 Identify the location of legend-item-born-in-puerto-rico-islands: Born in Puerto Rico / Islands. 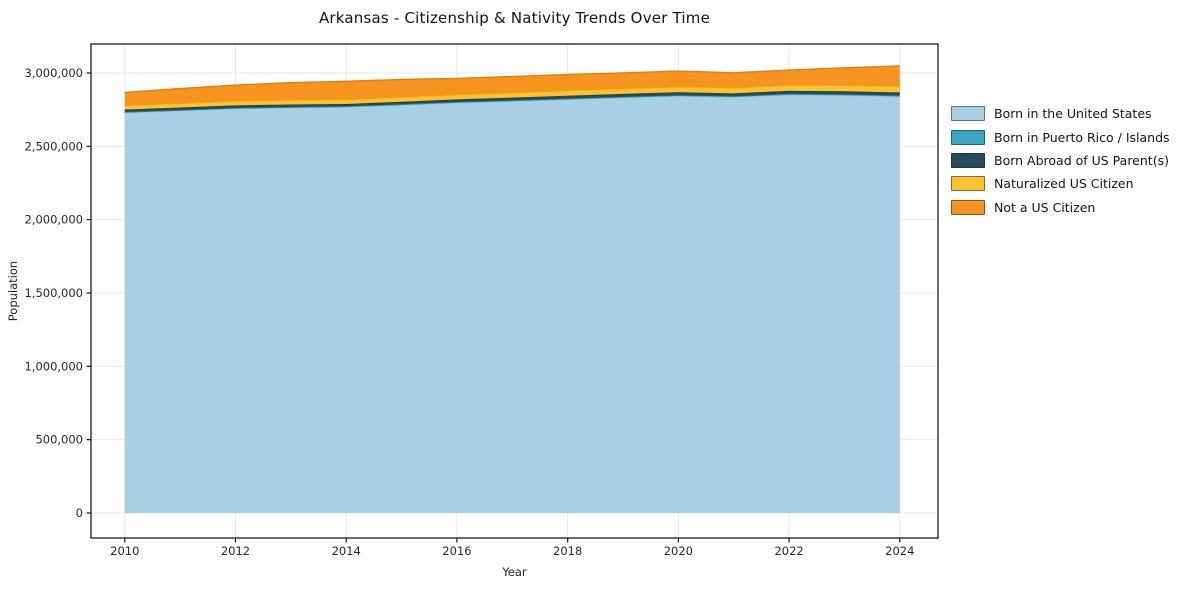
(1060, 136).